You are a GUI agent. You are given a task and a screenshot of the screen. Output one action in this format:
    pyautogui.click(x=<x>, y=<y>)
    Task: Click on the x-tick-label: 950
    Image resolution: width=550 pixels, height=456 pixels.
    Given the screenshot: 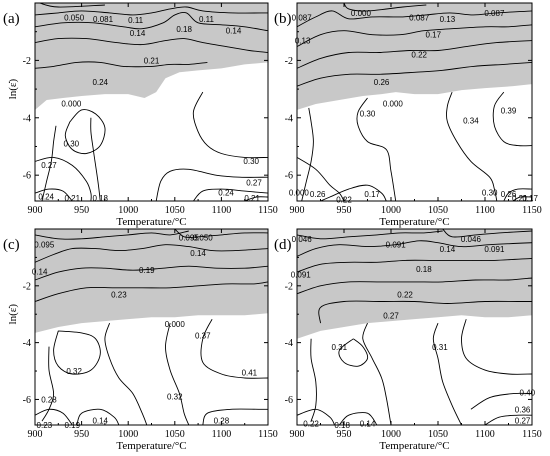 What is the action you would take?
    pyautogui.click(x=81, y=210)
    